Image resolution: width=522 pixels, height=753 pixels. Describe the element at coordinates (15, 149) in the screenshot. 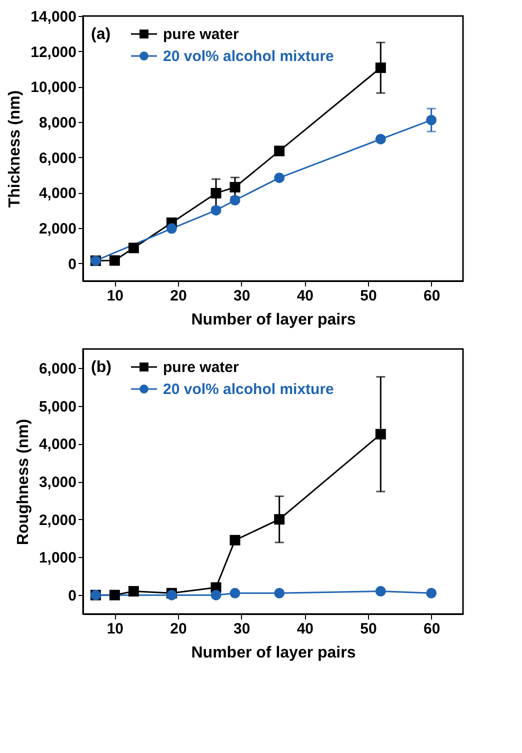

I see `y-axis-title: Thickness (nm)` at that location.